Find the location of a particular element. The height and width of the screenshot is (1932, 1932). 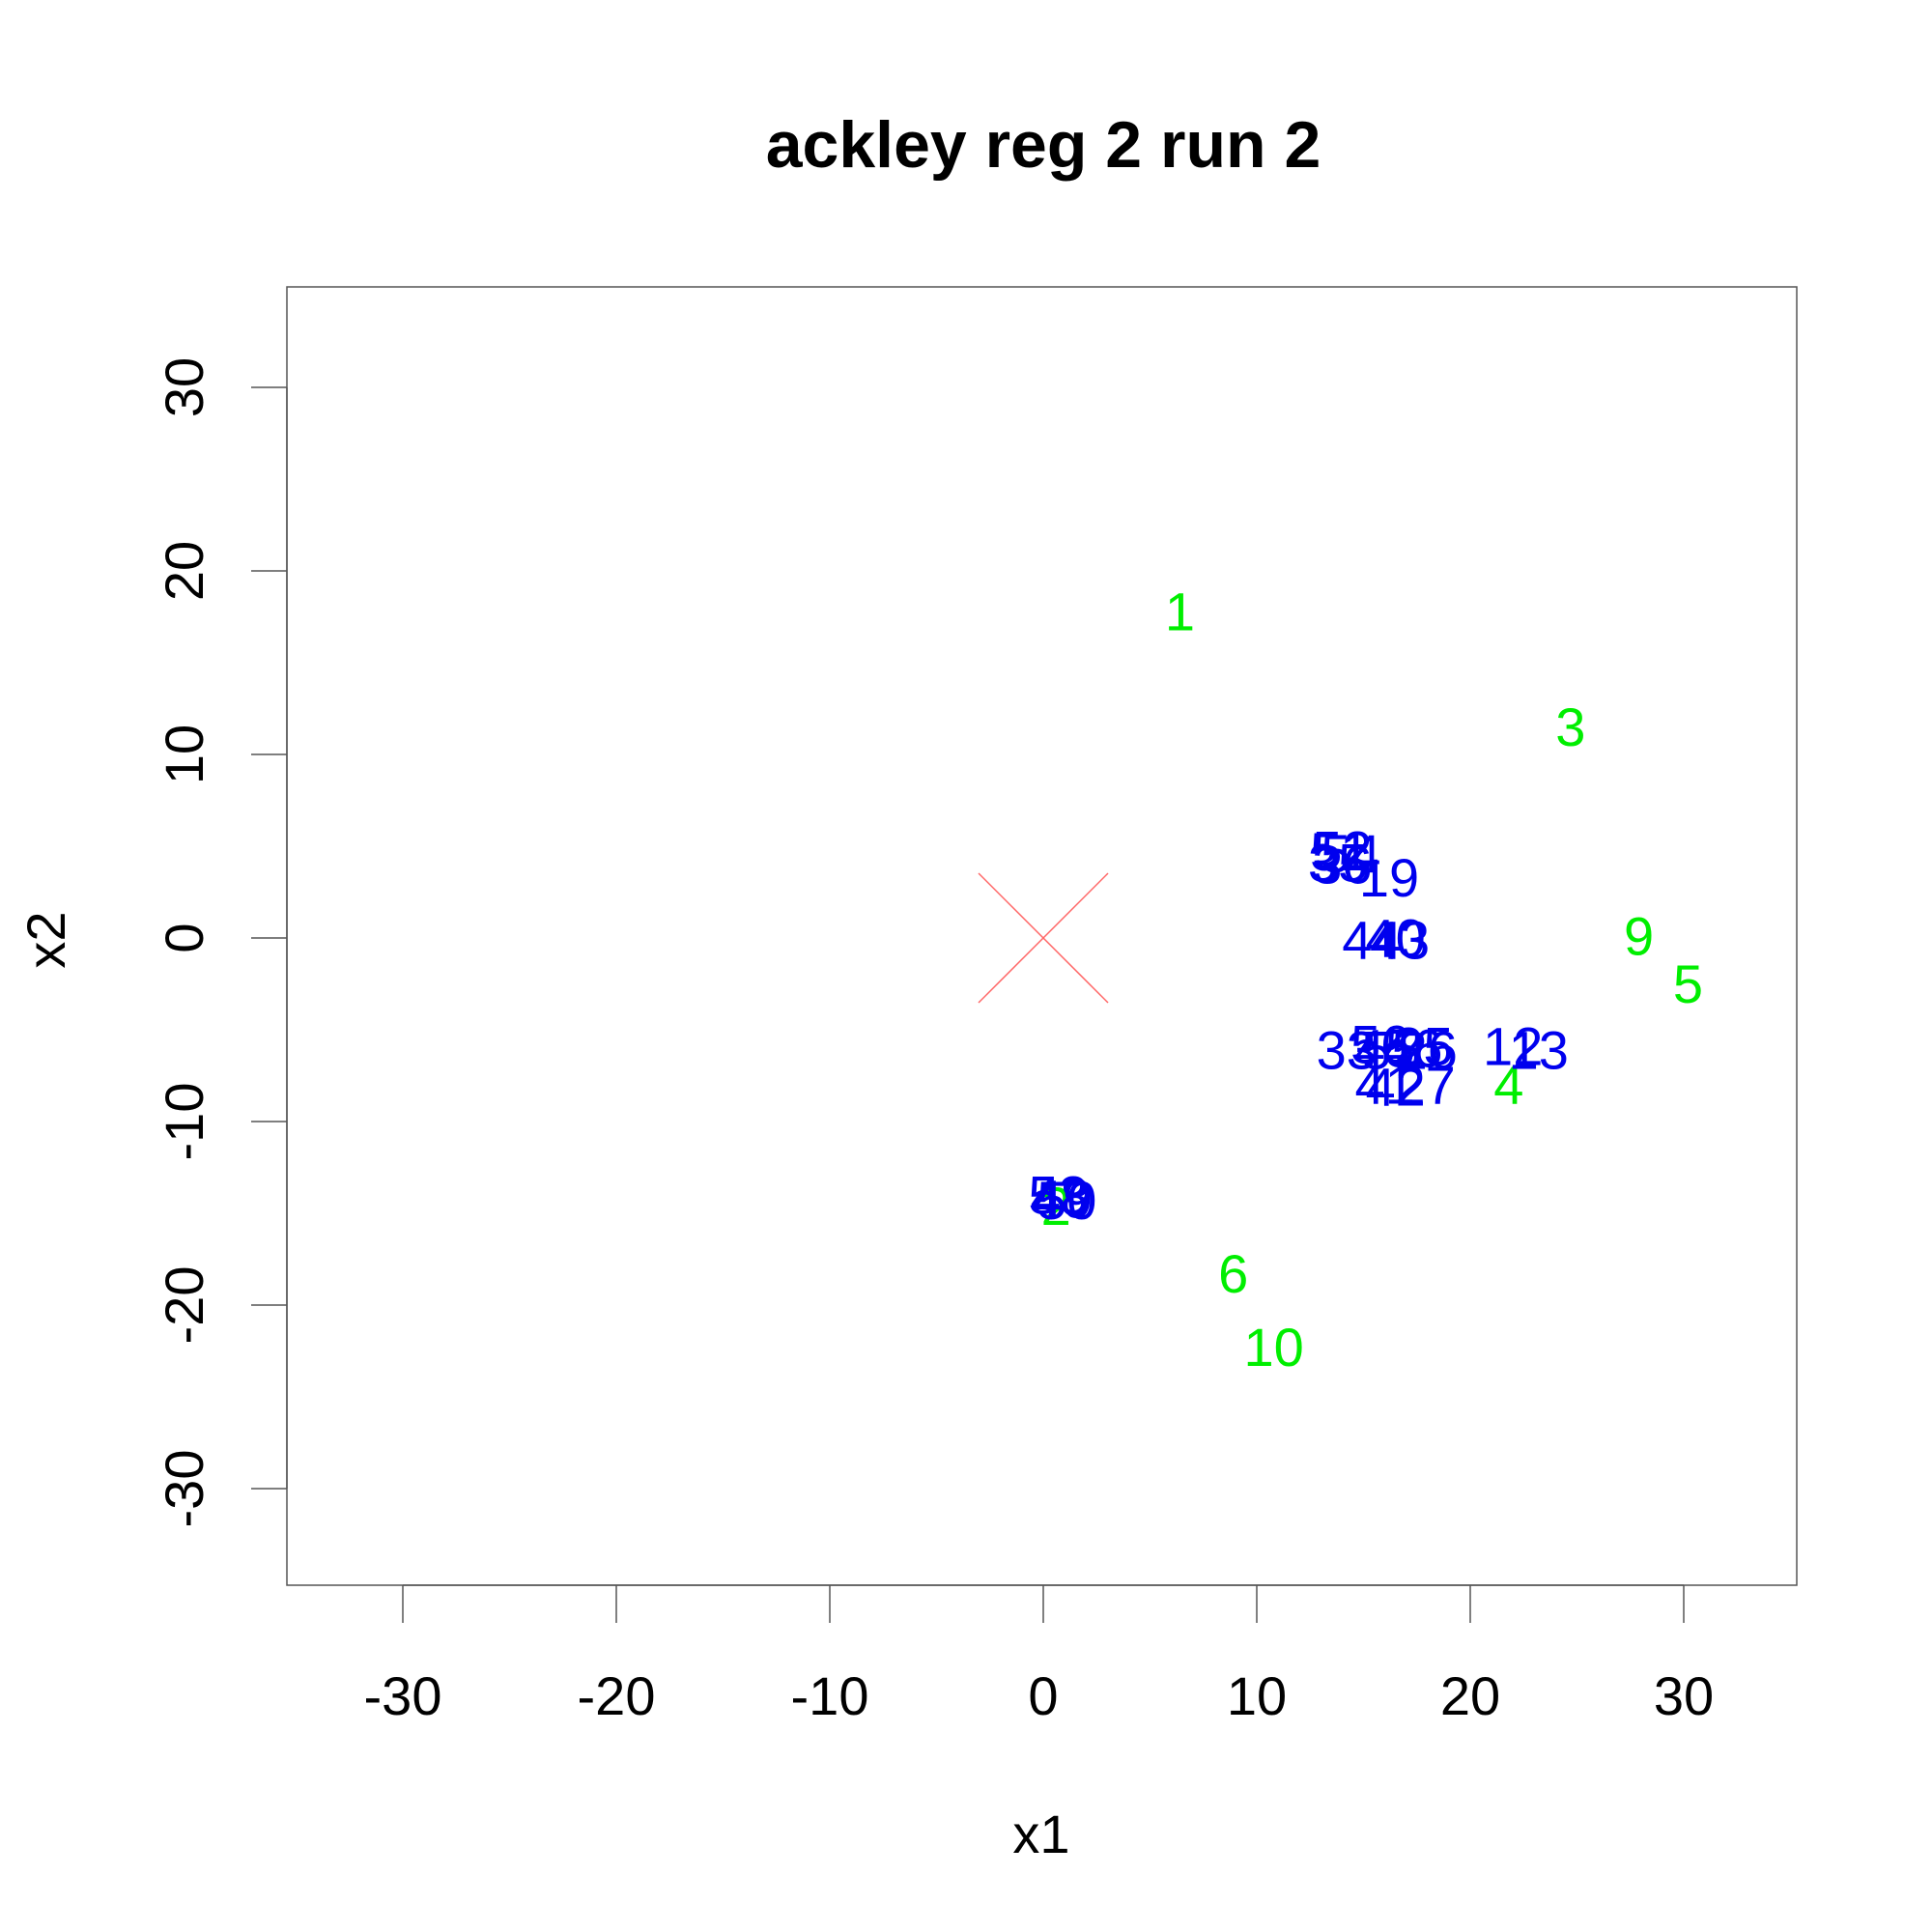

y-tick-label: -30 is located at coordinates (184, 1489).